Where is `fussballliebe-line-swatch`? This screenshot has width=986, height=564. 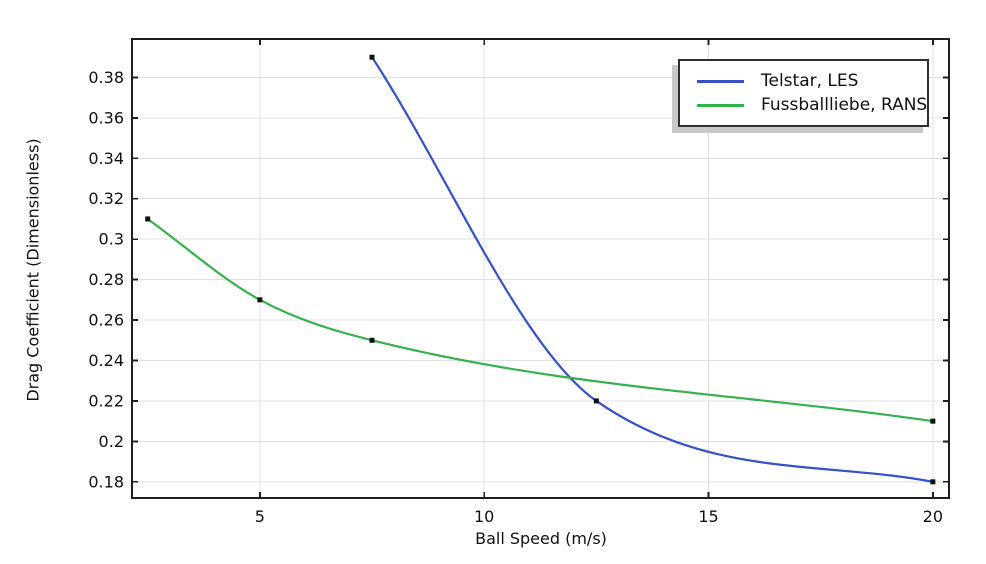 fussballliebe-line-swatch is located at coordinates (720, 105).